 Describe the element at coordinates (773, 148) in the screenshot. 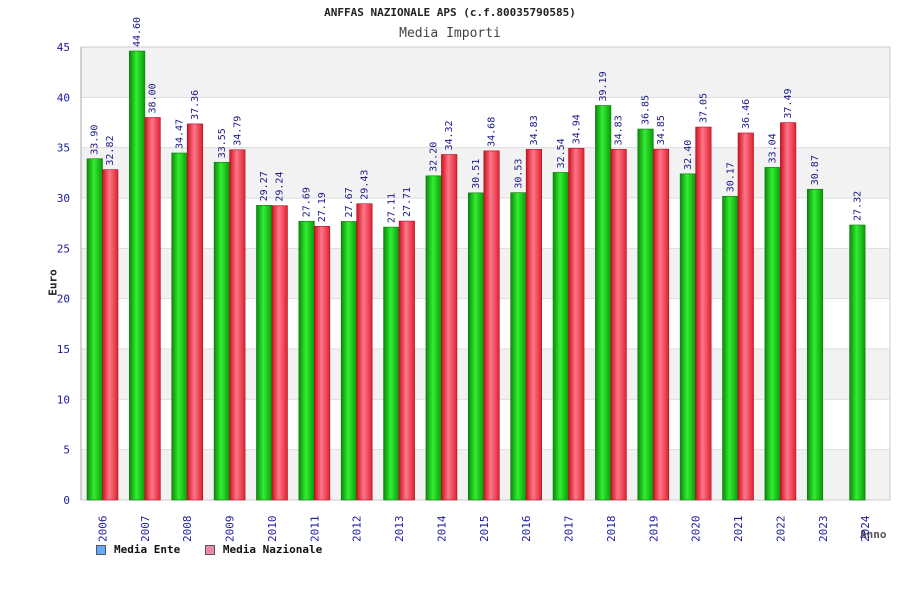

I see `data-label: 33.04` at that location.